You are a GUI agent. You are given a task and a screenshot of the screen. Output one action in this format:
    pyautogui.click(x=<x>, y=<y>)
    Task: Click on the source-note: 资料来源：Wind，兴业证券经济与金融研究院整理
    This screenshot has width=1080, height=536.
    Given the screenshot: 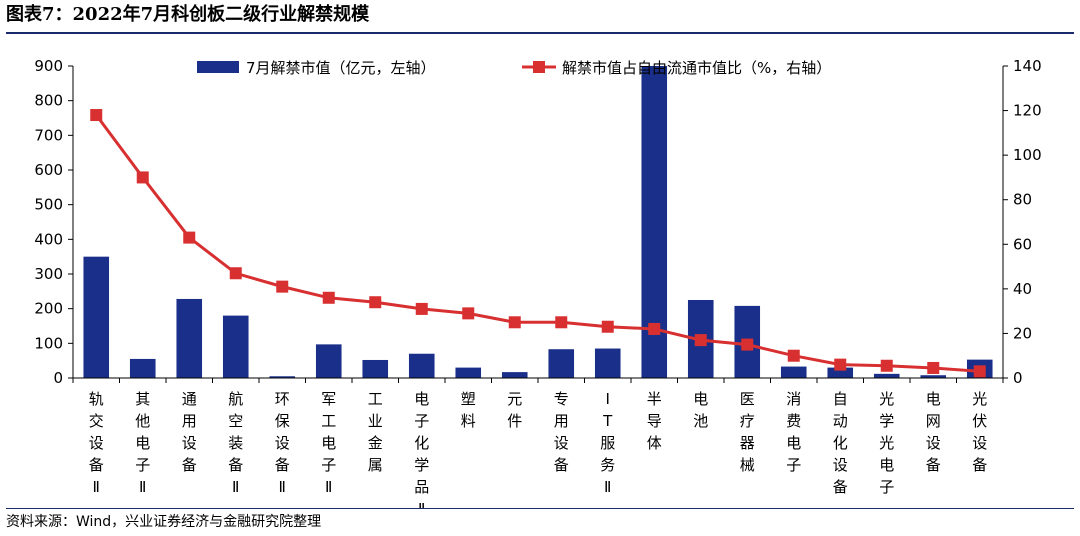 What is the action you would take?
    pyautogui.click(x=540, y=522)
    